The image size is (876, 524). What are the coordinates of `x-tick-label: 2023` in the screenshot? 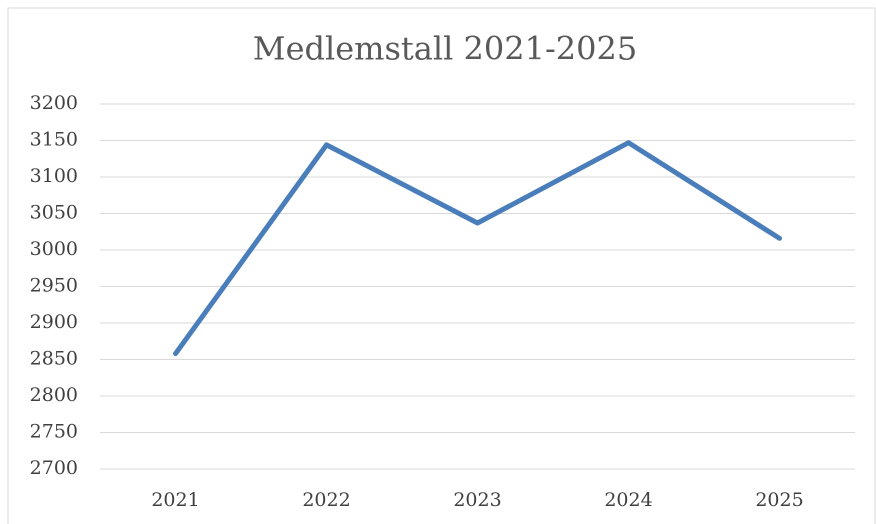 It's located at (477, 500).